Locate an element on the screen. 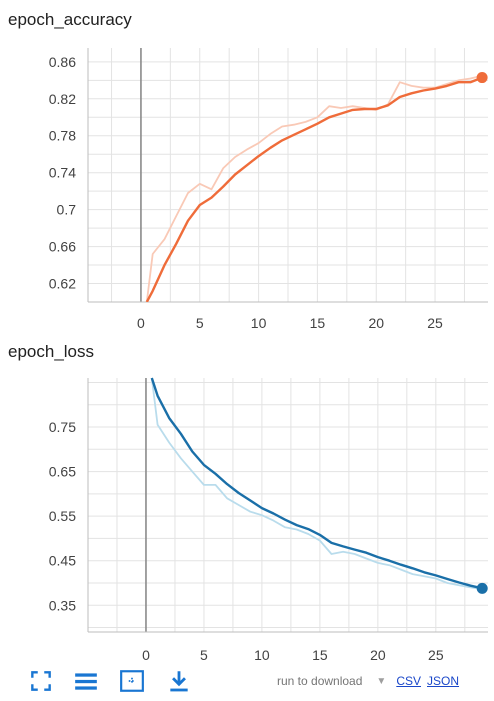  y-tick-label: 0.55 is located at coordinates (62, 516).